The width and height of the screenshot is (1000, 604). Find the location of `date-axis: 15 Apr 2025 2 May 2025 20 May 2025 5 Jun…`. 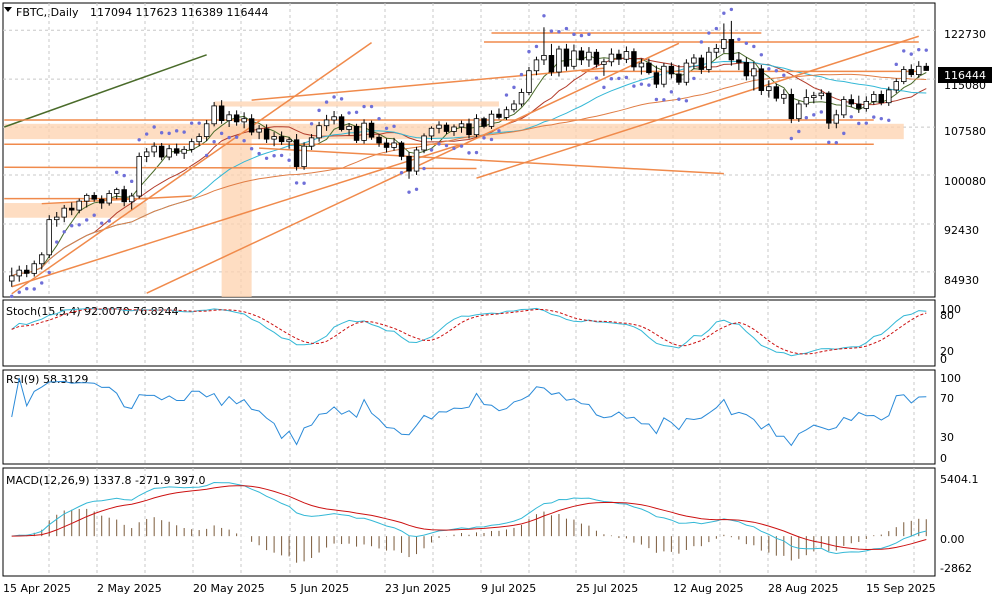

date-axis: 15 Apr 2025 2 May 2025 20 May 2025 5 Jun… is located at coordinates (469, 588).